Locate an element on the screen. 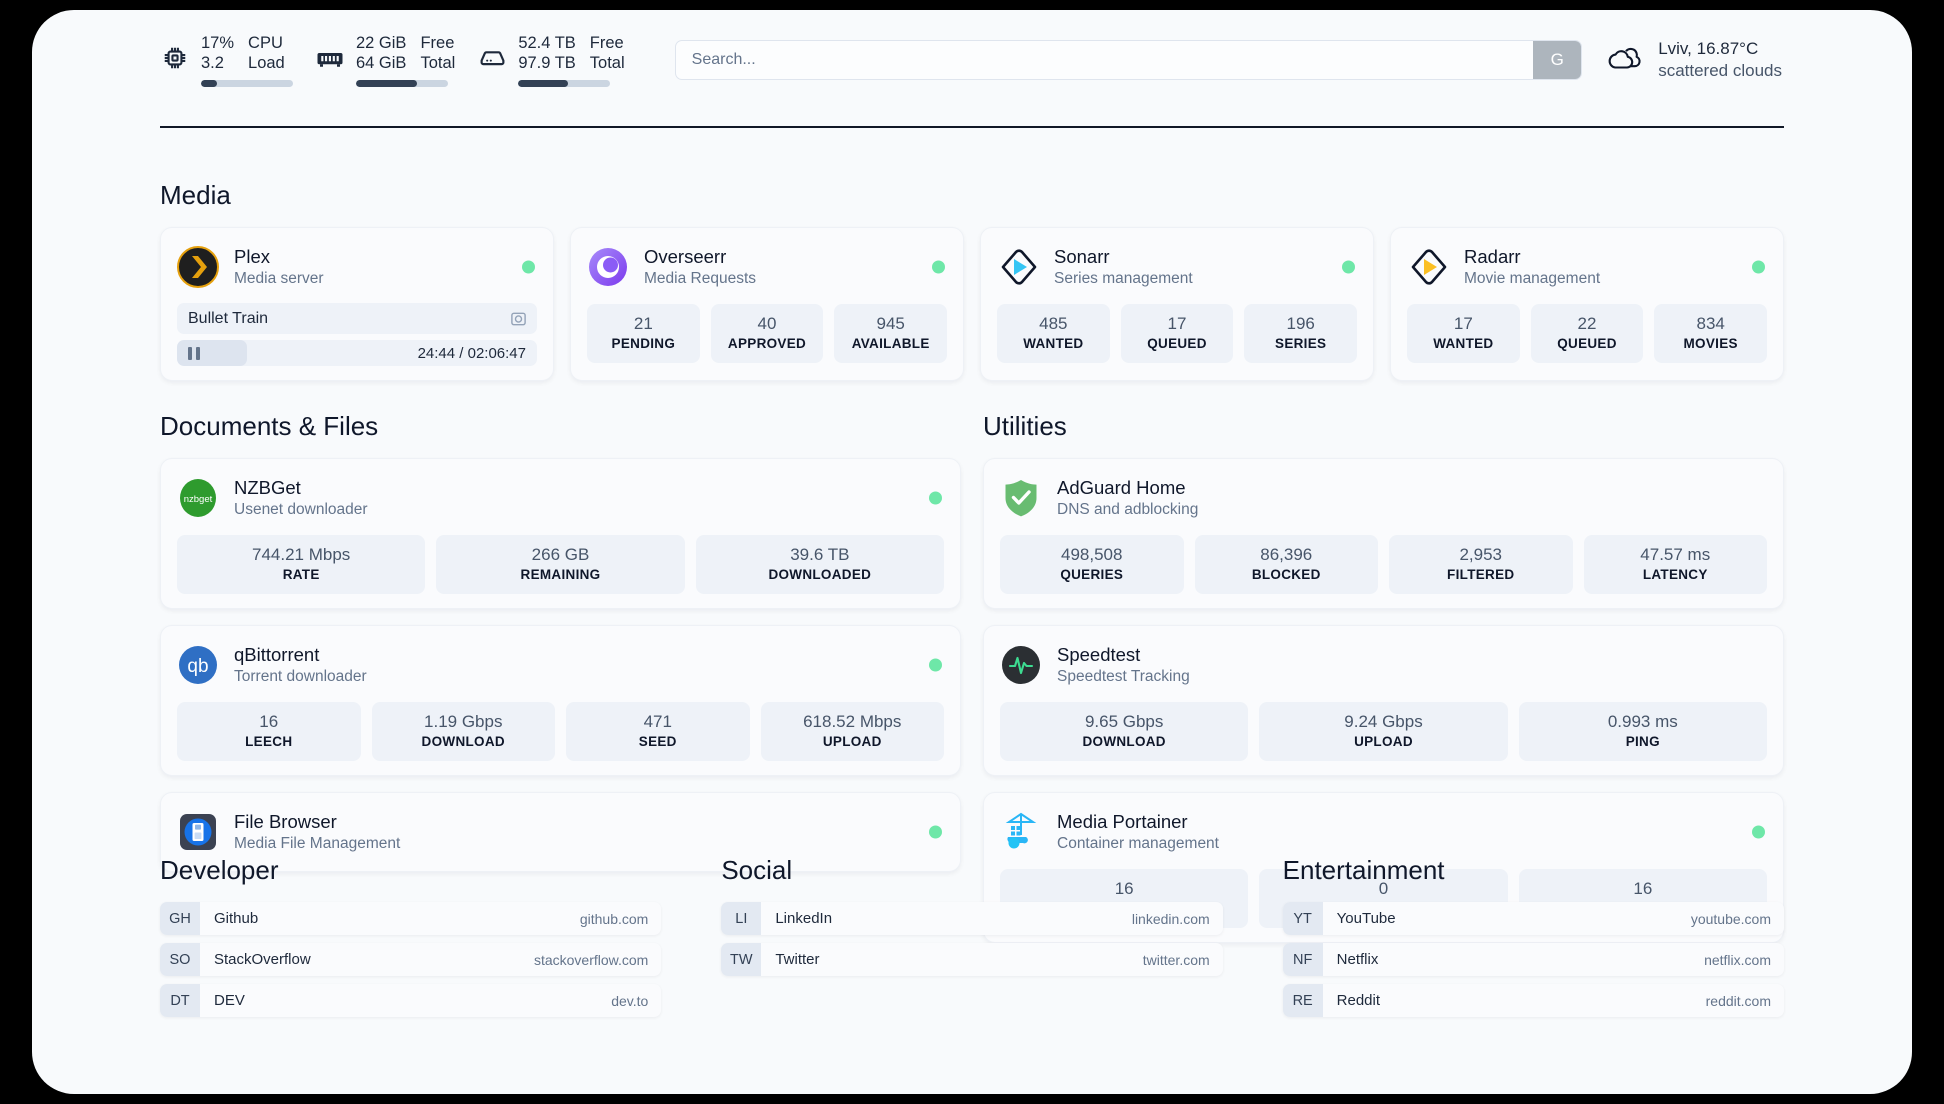 The height and width of the screenshot is (1104, 1944). service-name: File Browser is located at coordinates (285, 821).